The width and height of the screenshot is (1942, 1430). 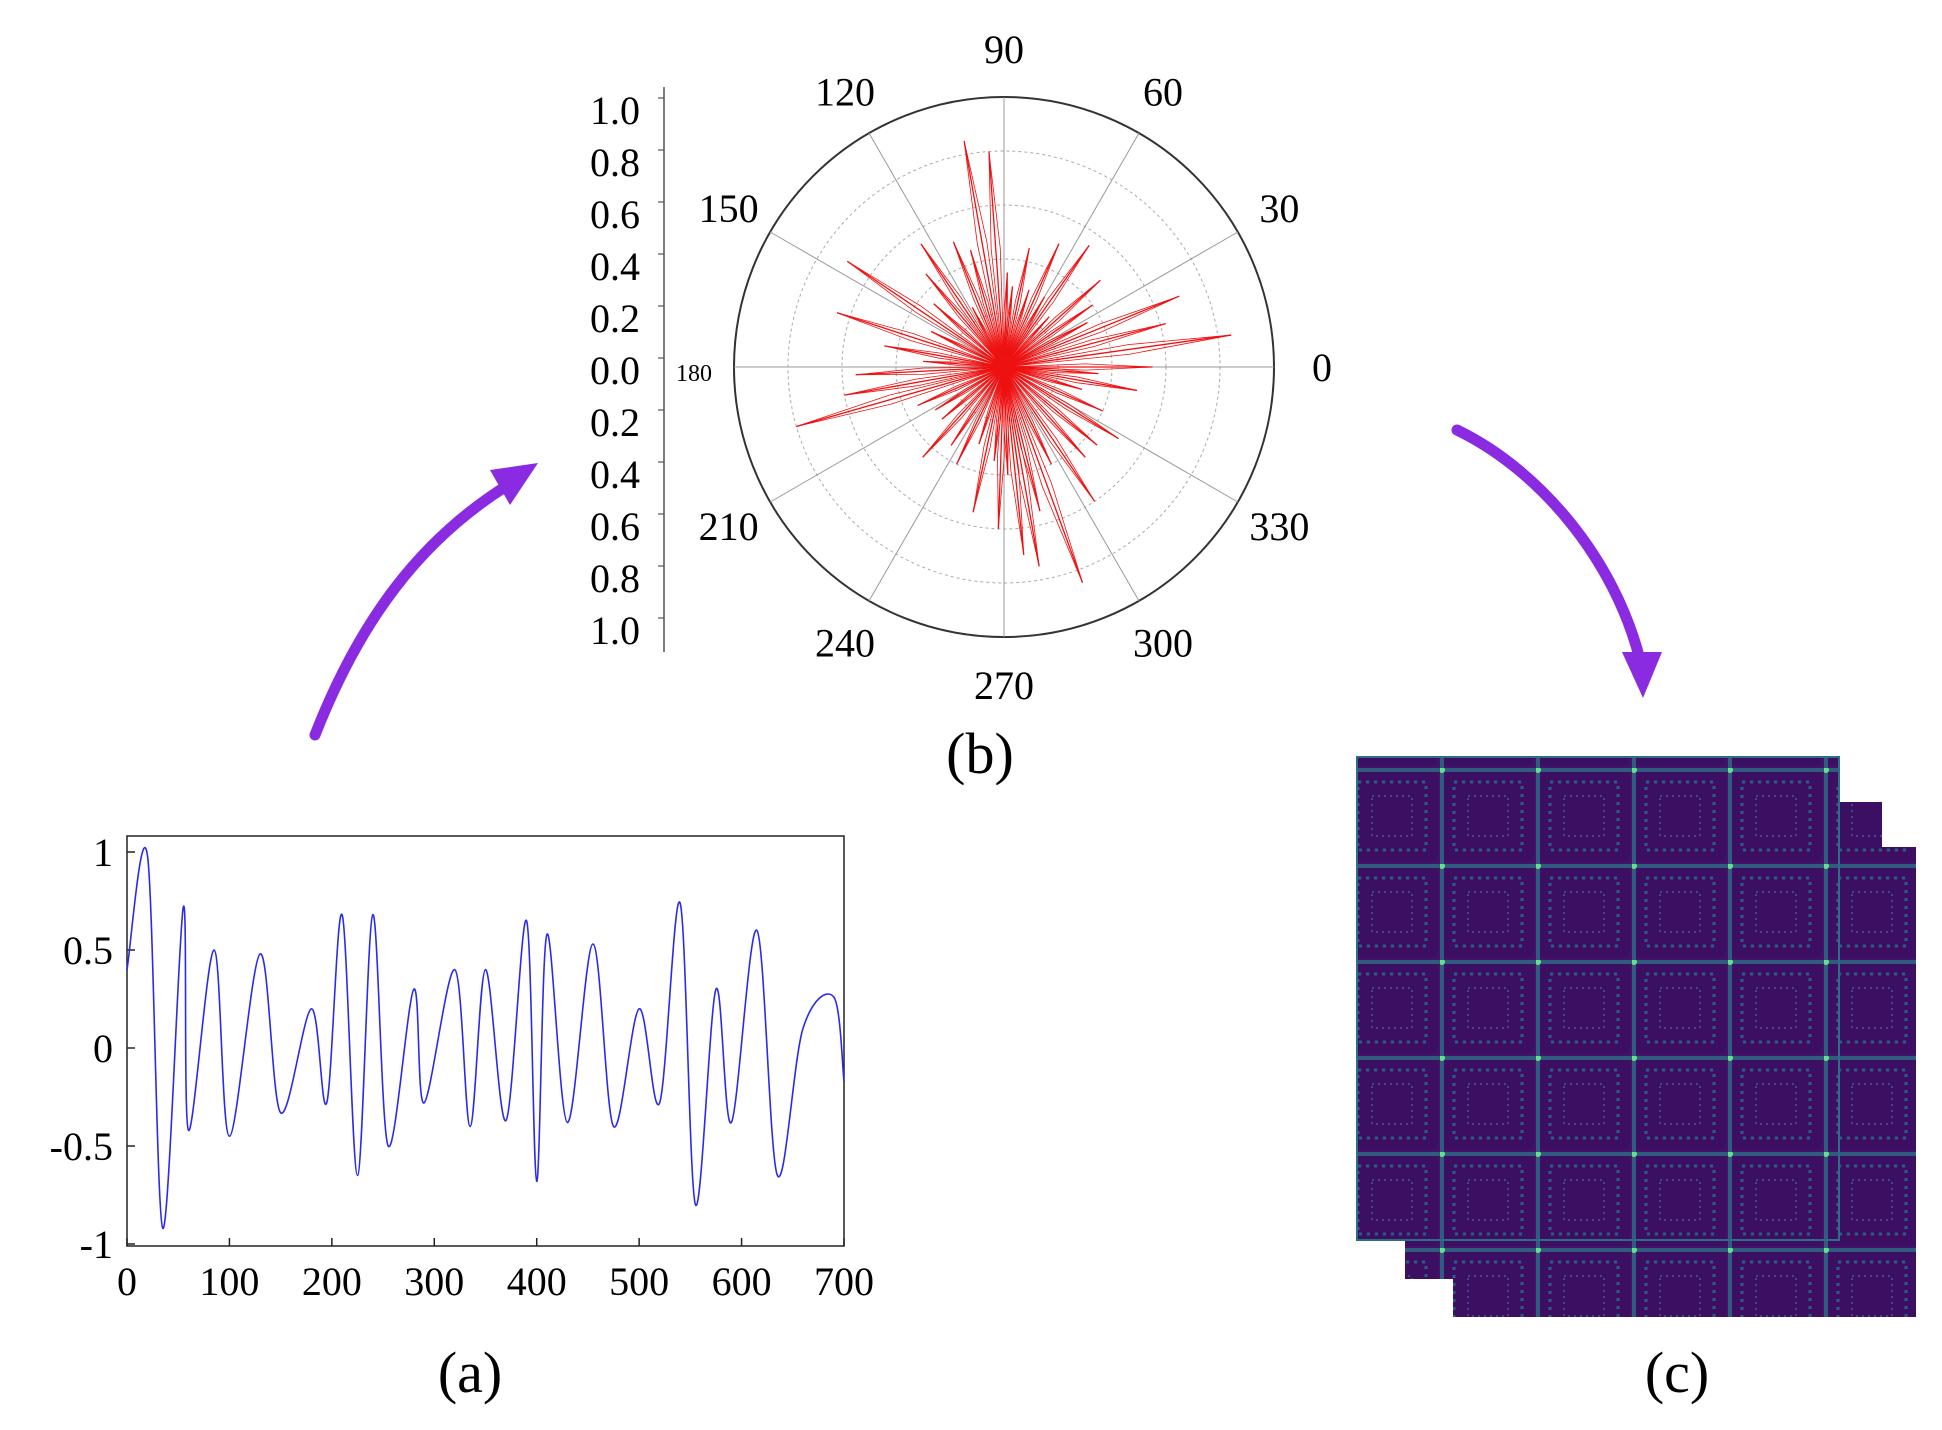 I want to click on b-angle-label: 30, so click(x=1279, y=208).